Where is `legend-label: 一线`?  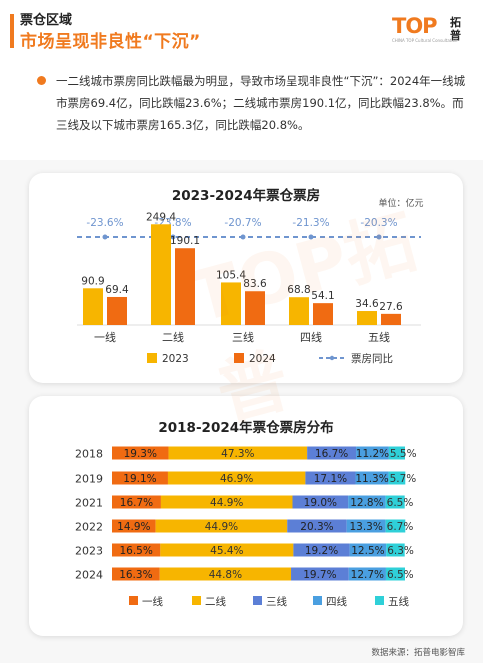
legend-label: 一线 is located at coordinates (152, 601).